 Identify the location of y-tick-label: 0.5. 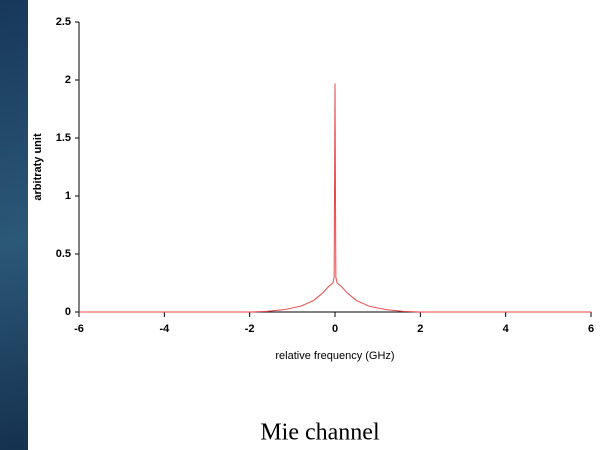
(63, 254).